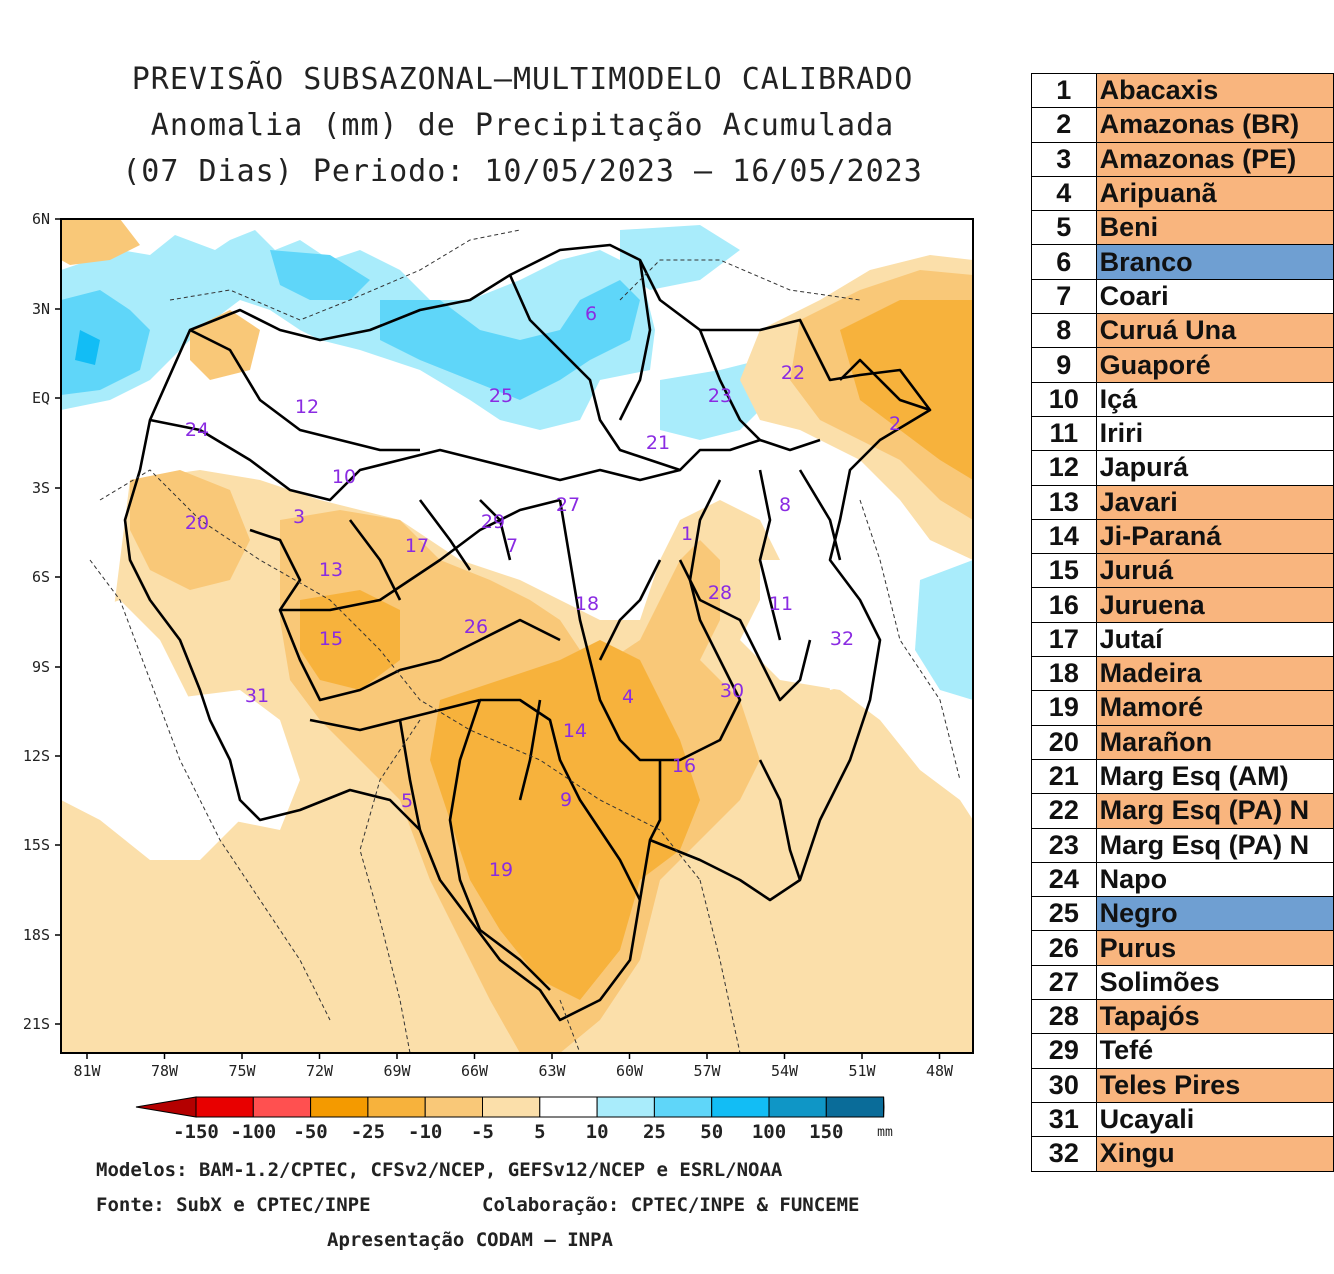  Describe the element at coordinates (425, 1132) in the screenshot. I see `colorbar-tick-label: -10` at that location.